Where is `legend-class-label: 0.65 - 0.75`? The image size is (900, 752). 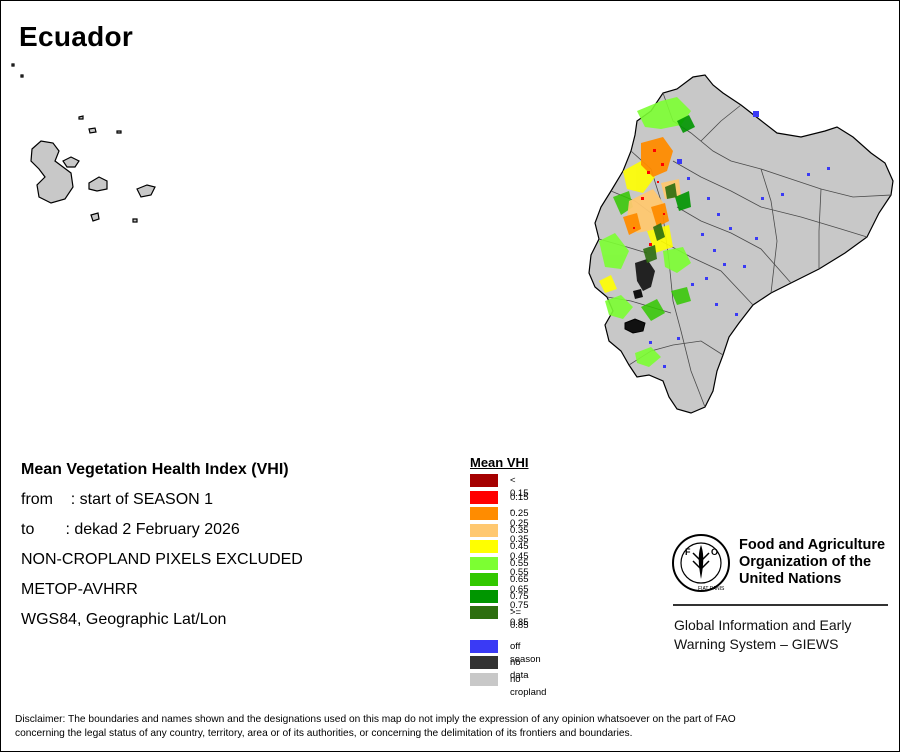 legend-class-label: 0.65 - 0.75 is located at coordinates (519, 592).